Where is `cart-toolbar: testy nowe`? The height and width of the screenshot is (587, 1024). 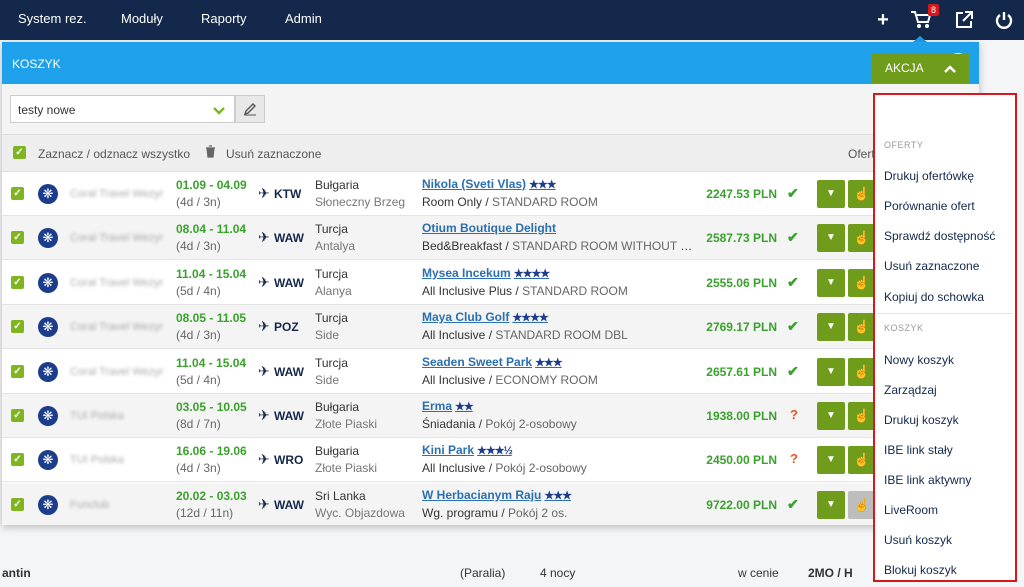
cart-toolbar: testy nowe is located at coordinates (490, 109).